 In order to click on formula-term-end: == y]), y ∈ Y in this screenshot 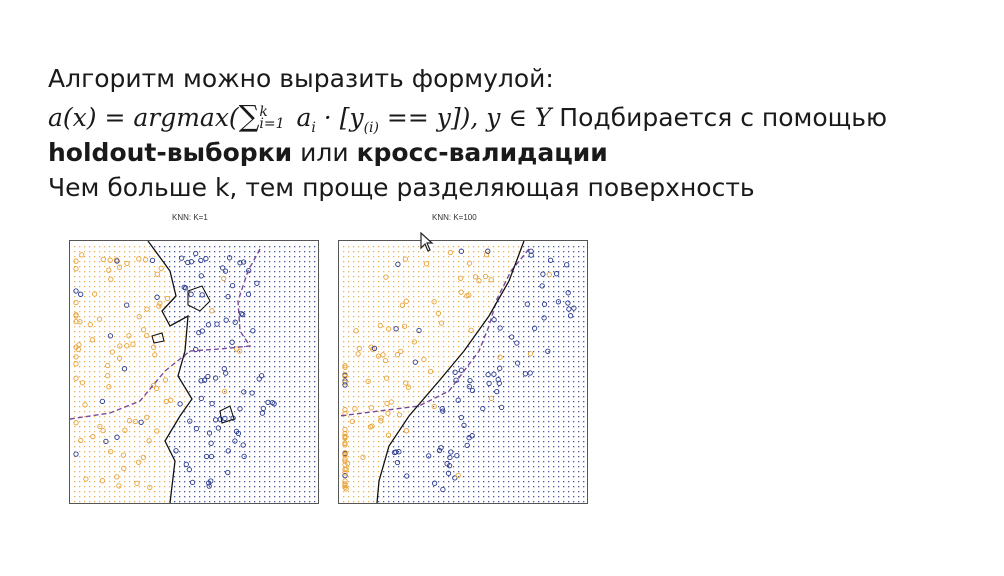, I will do `click(465, 117)`.